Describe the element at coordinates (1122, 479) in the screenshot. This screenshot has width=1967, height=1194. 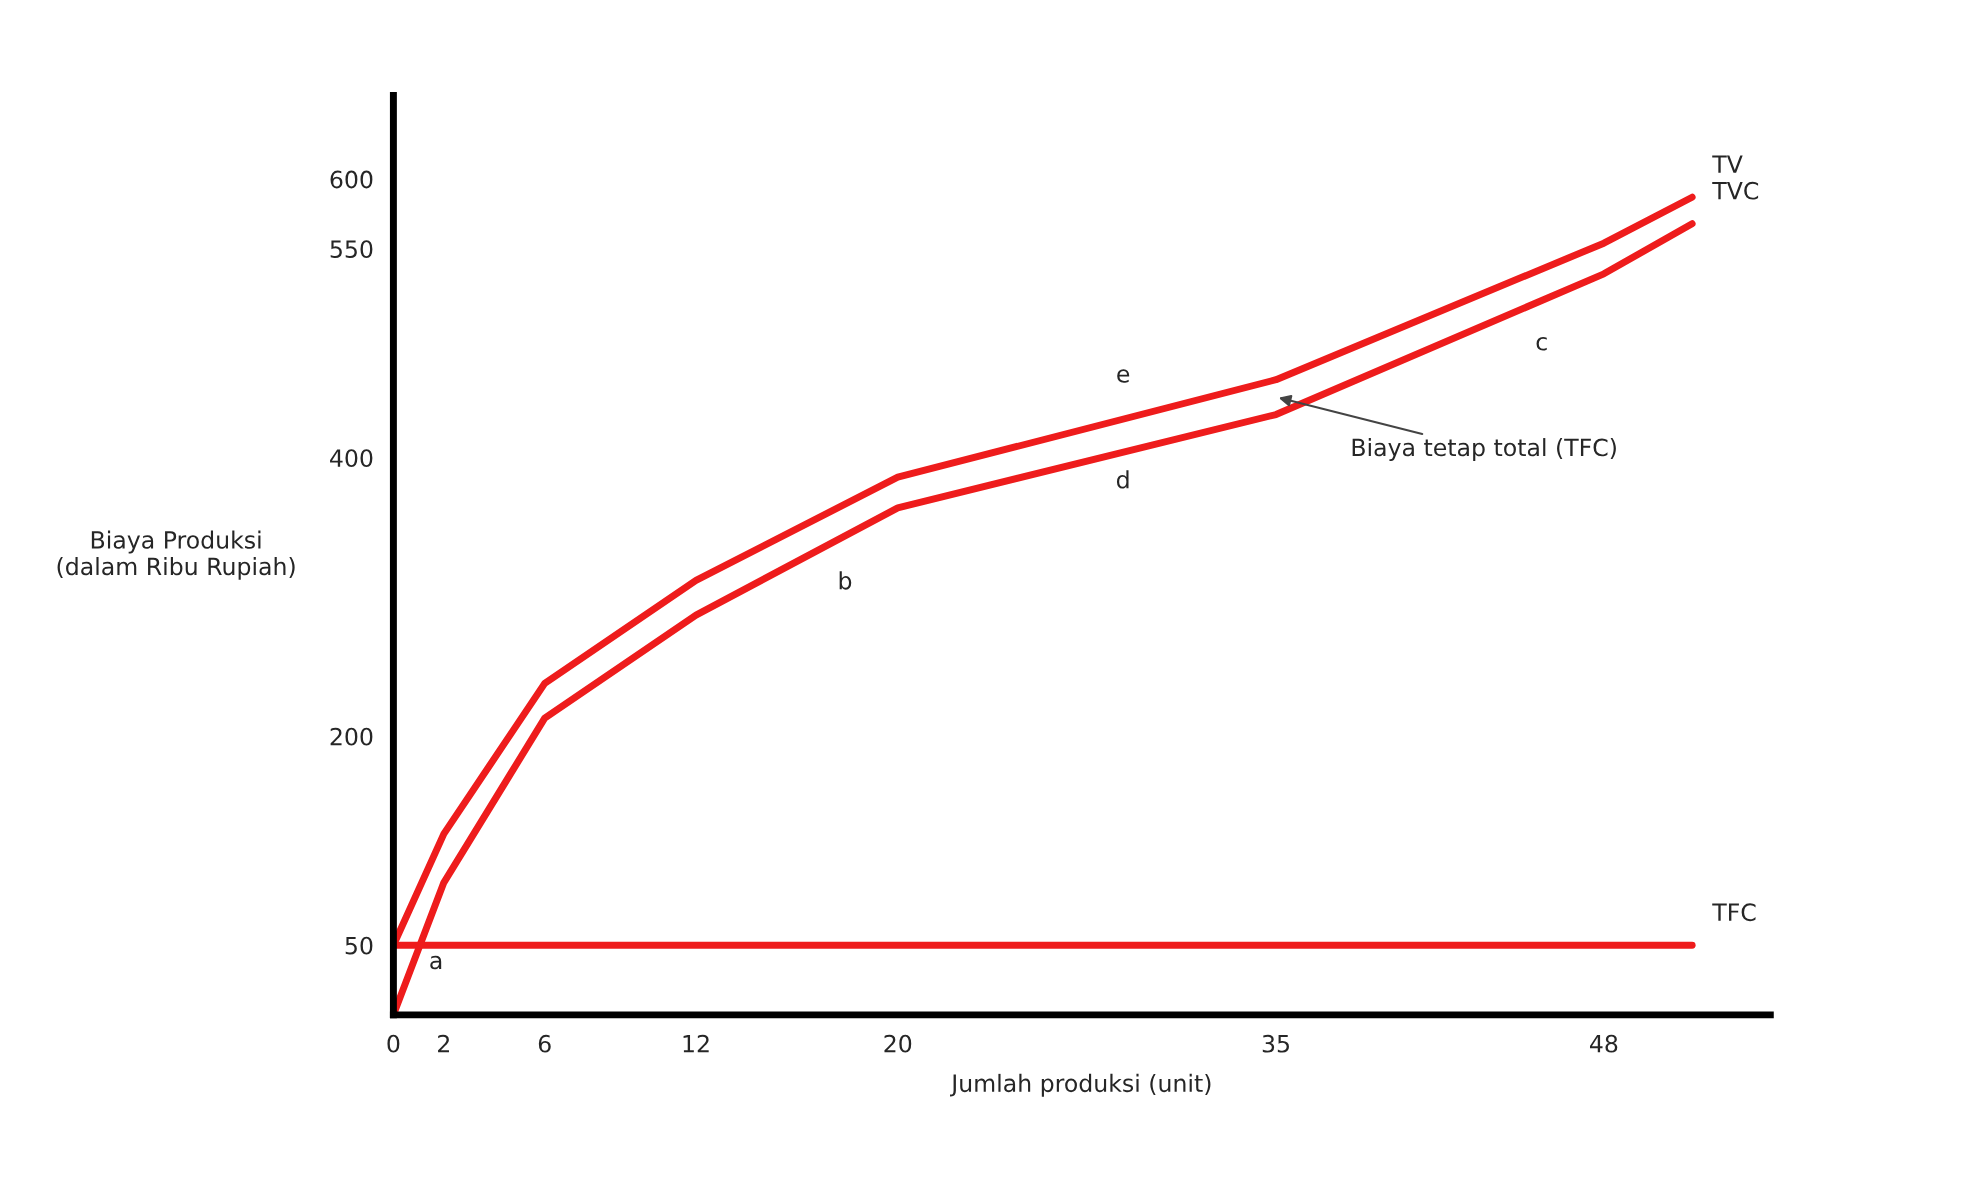
I see `annotation: d` at that location.